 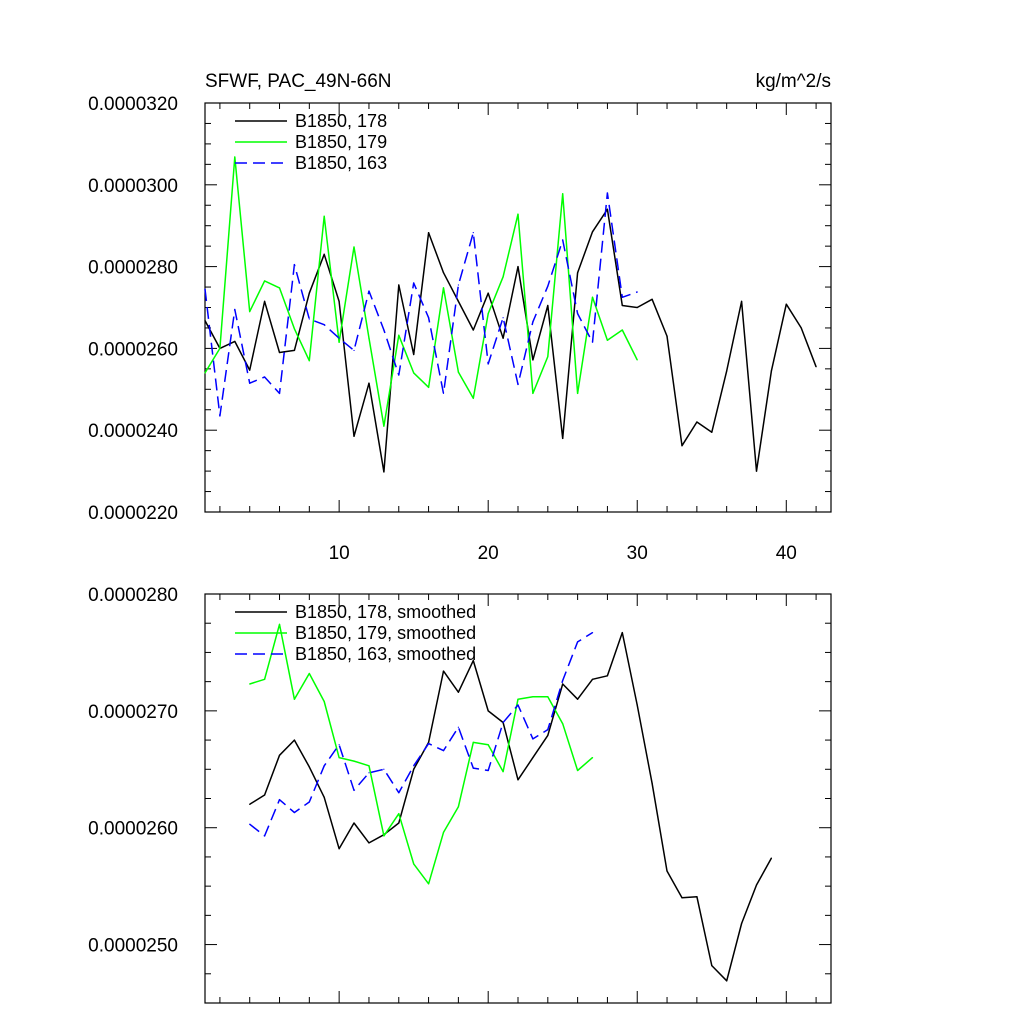 What do you see at coordinates (793, 81) in the screenshot?
I see `units-label: kg/m^2/s` at bounding box center [793, 81].